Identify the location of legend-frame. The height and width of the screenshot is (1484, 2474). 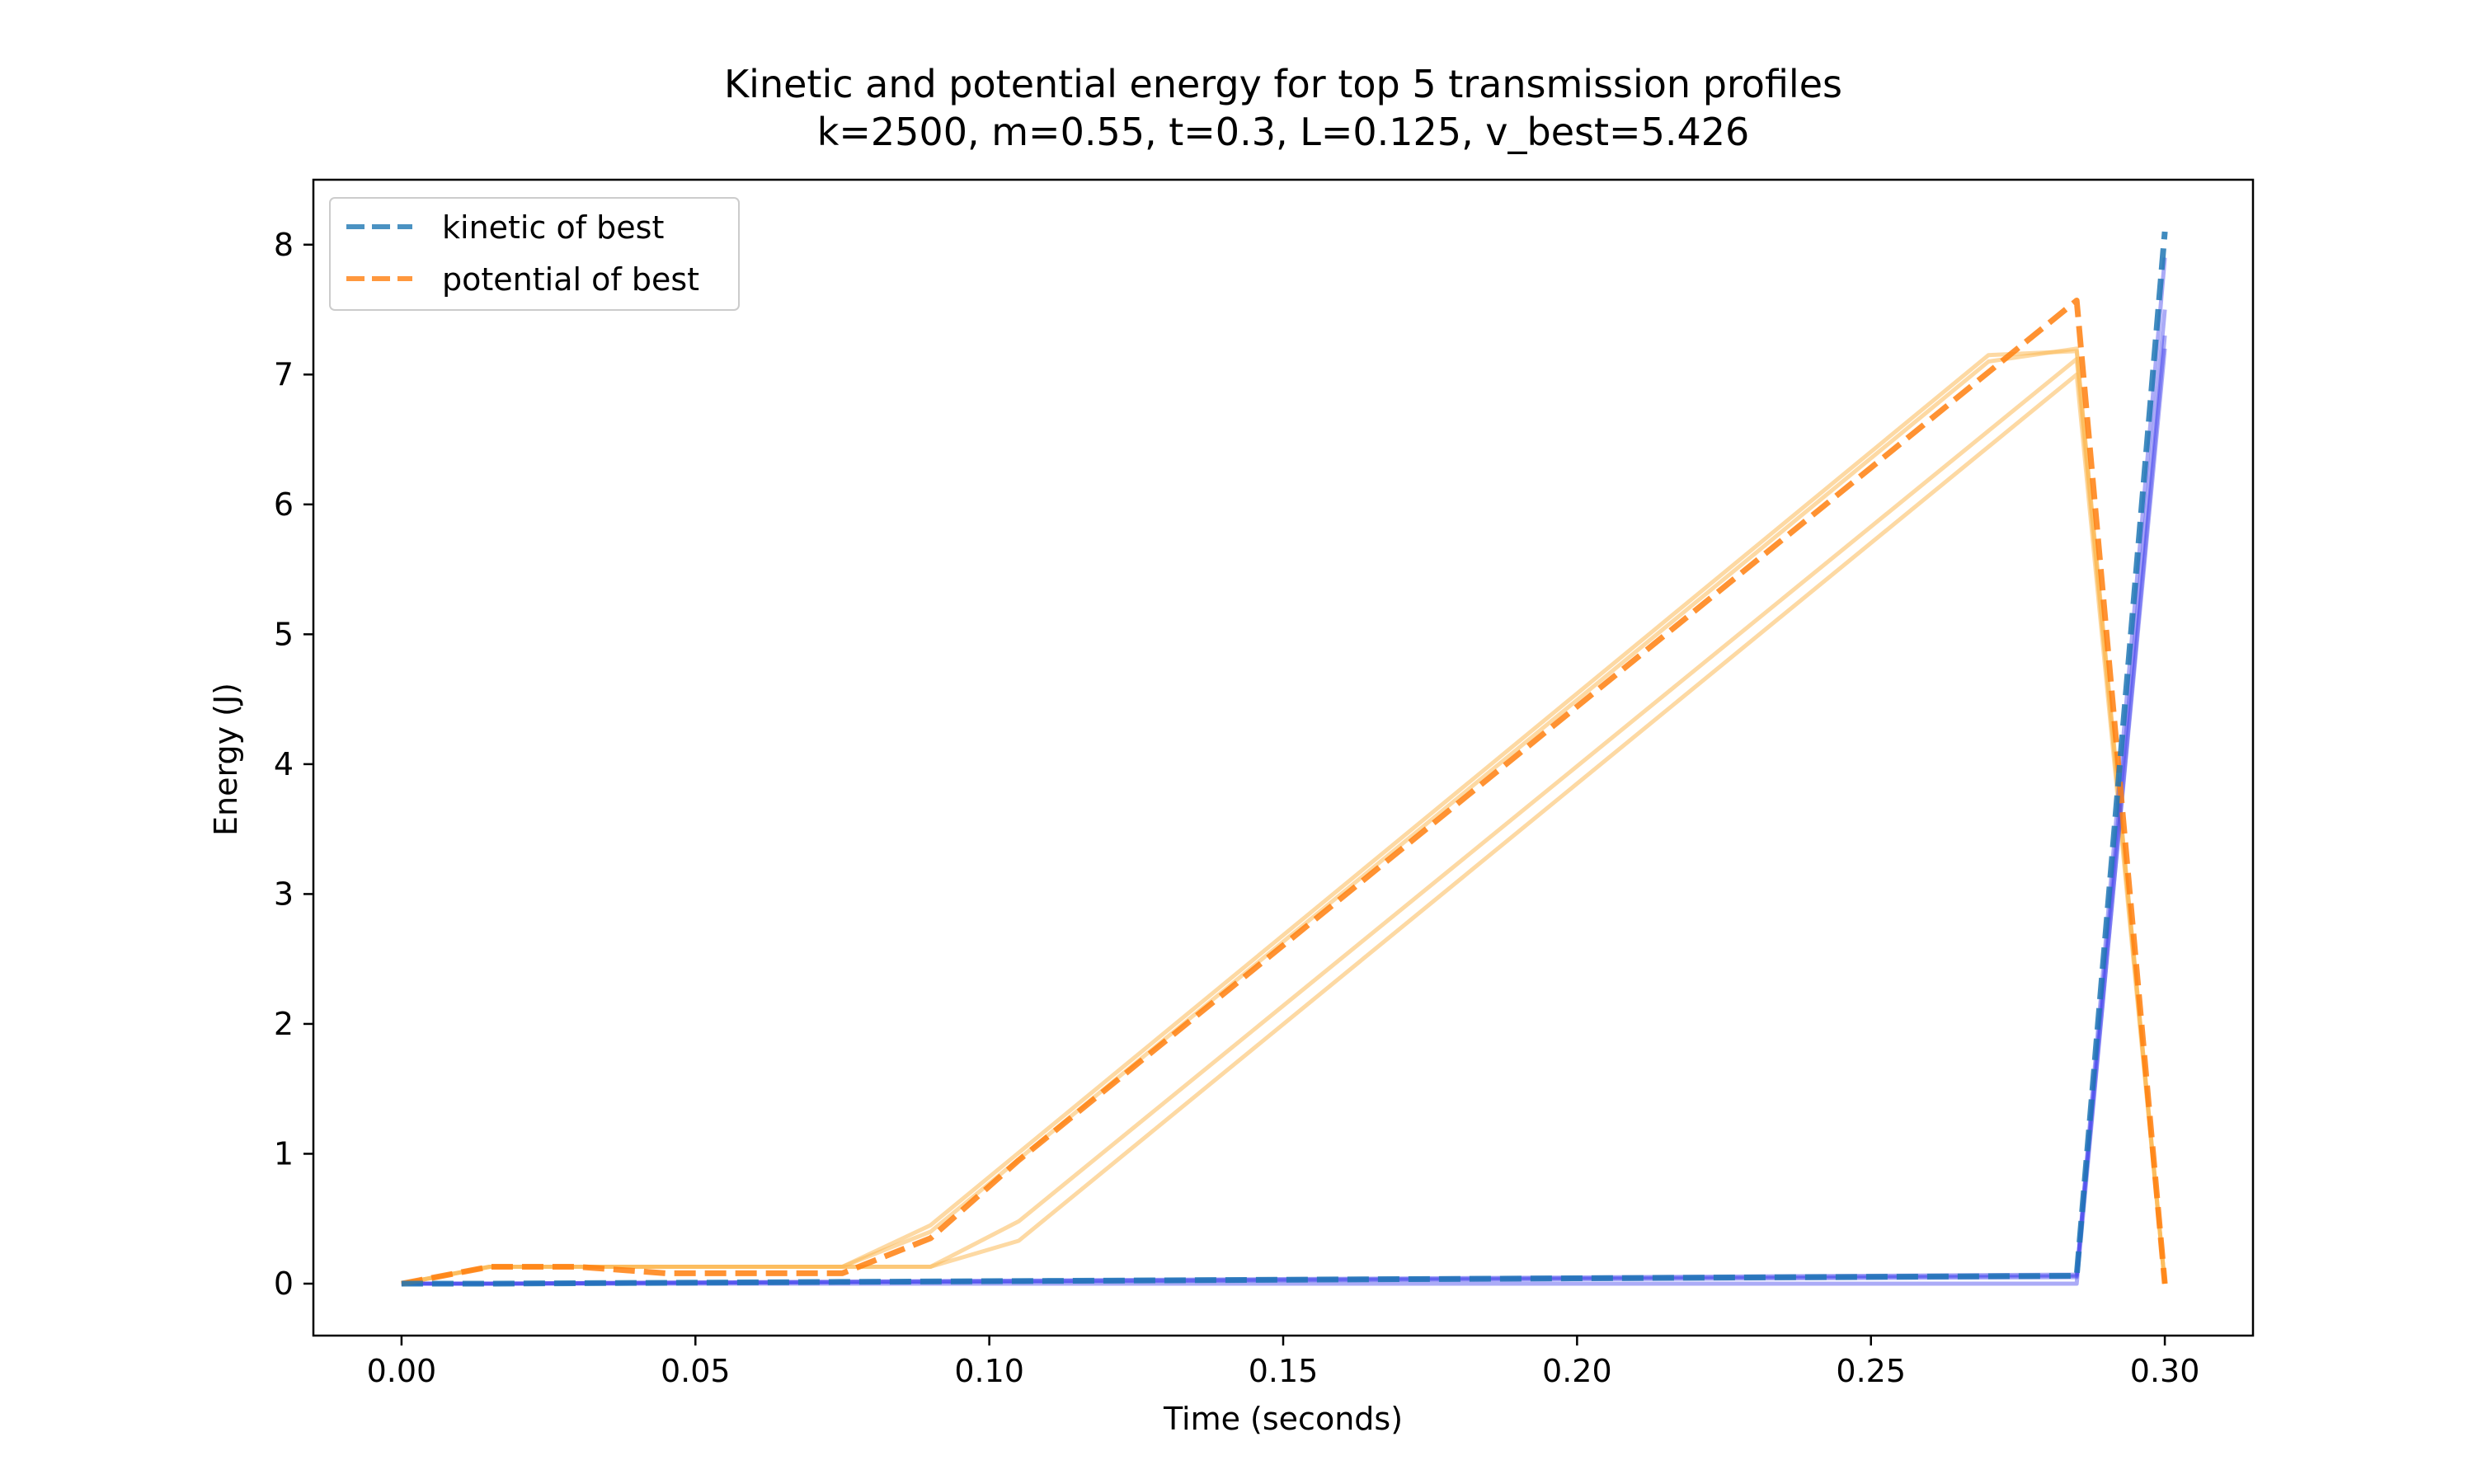
(534, 254).